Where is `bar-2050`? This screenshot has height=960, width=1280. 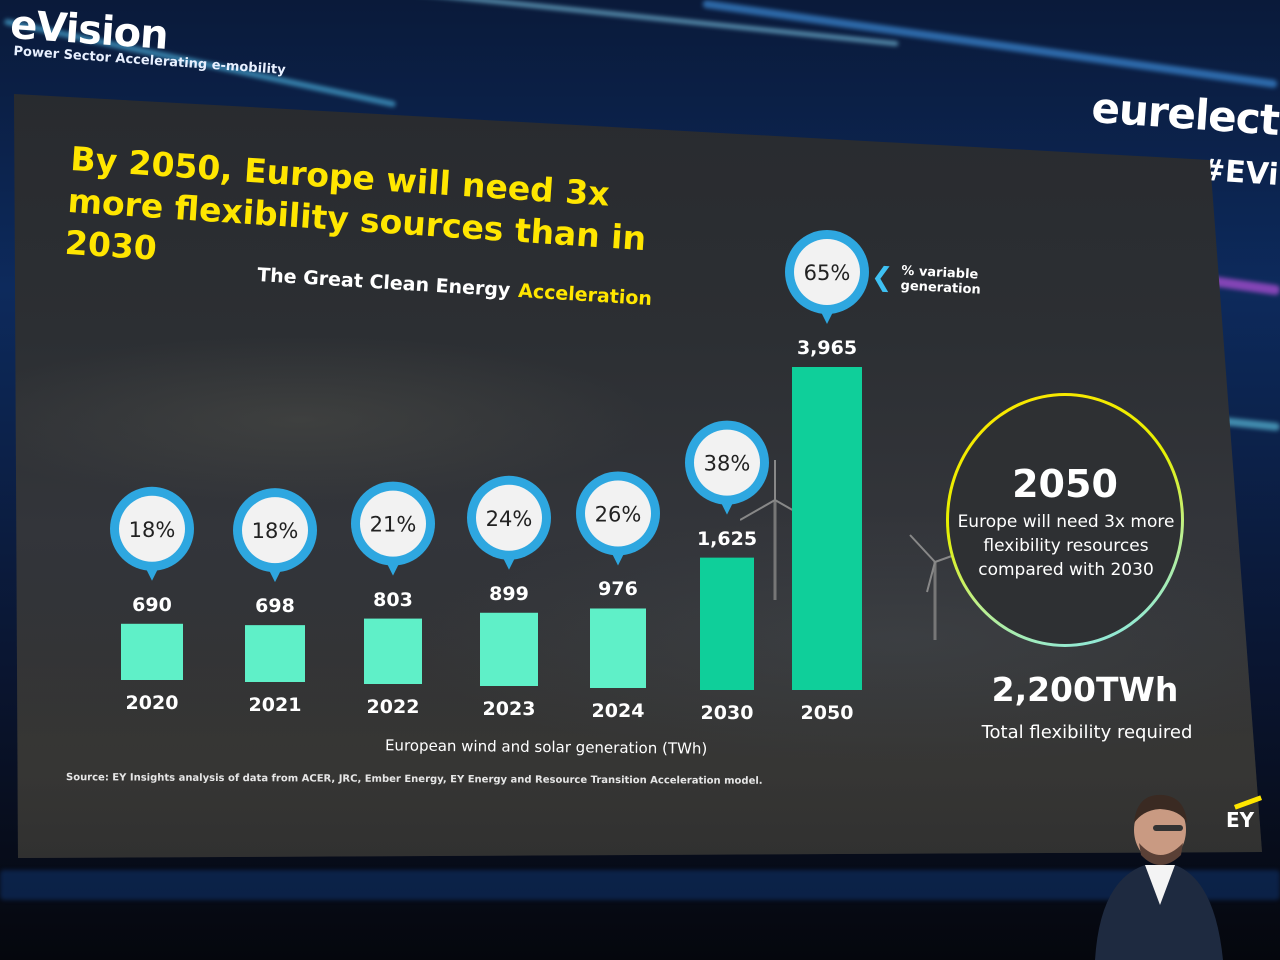 bar-2050 is located at coordinates (827, 528).